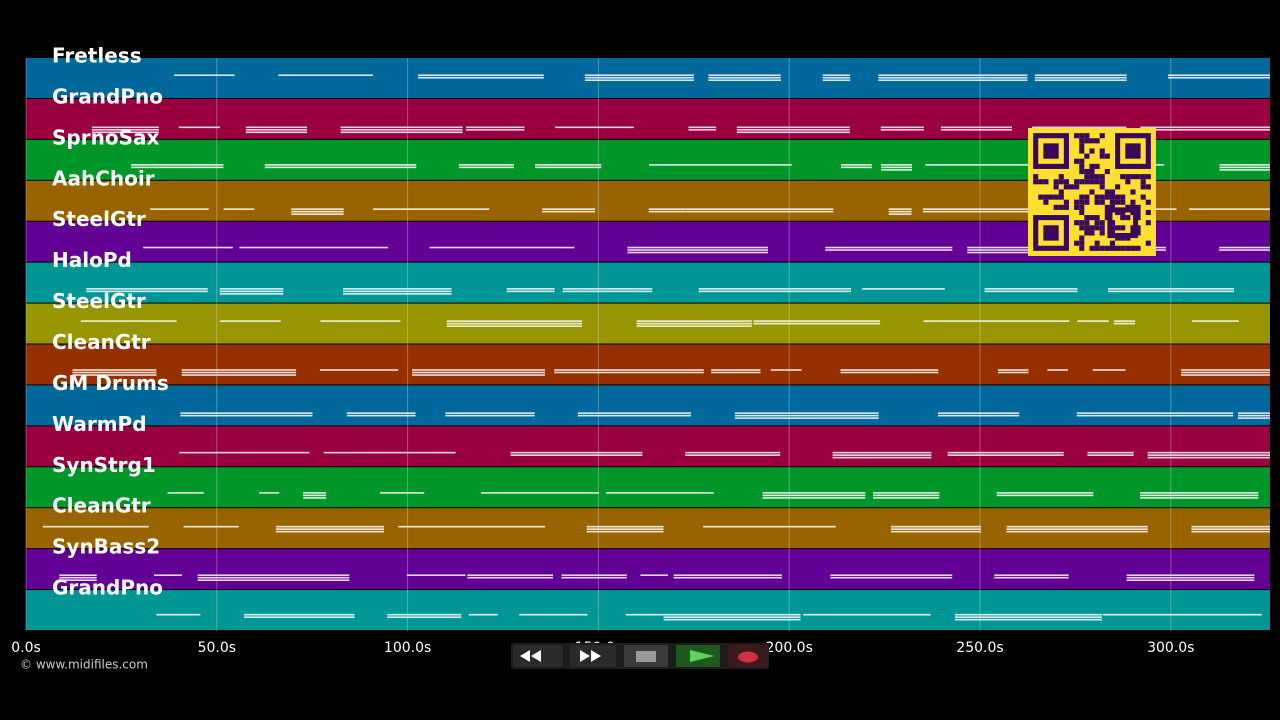 Image resolution: width=1280 pixels, height=720 pixels. Describe the element at coordinates (217, 648) in the screenshot. I see `time-tick-label: 50.0s` at that location.